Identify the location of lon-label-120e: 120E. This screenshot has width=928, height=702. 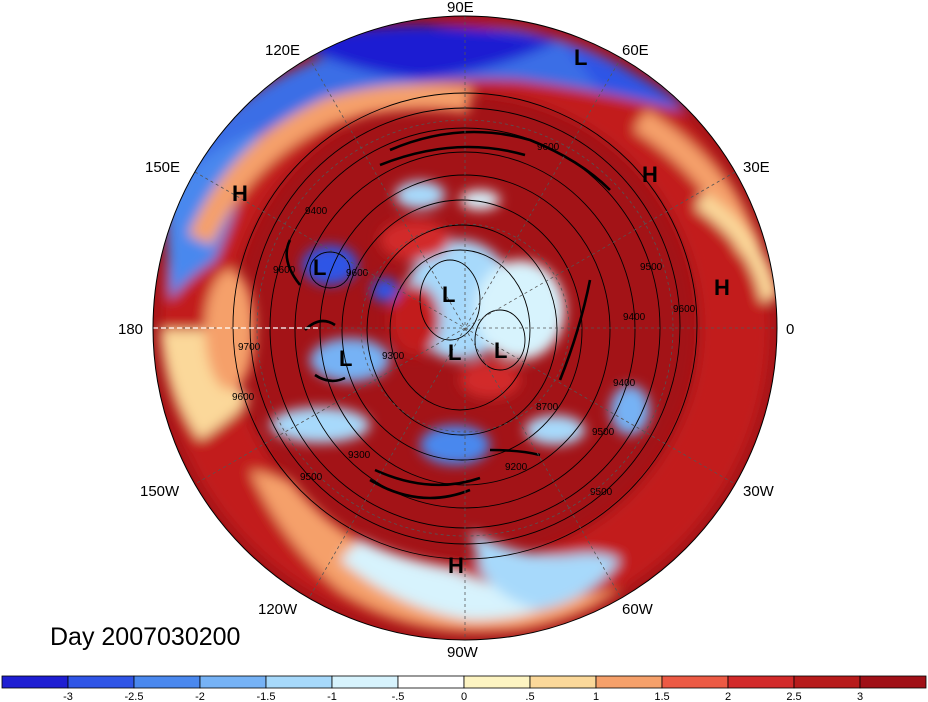
(282, 50).